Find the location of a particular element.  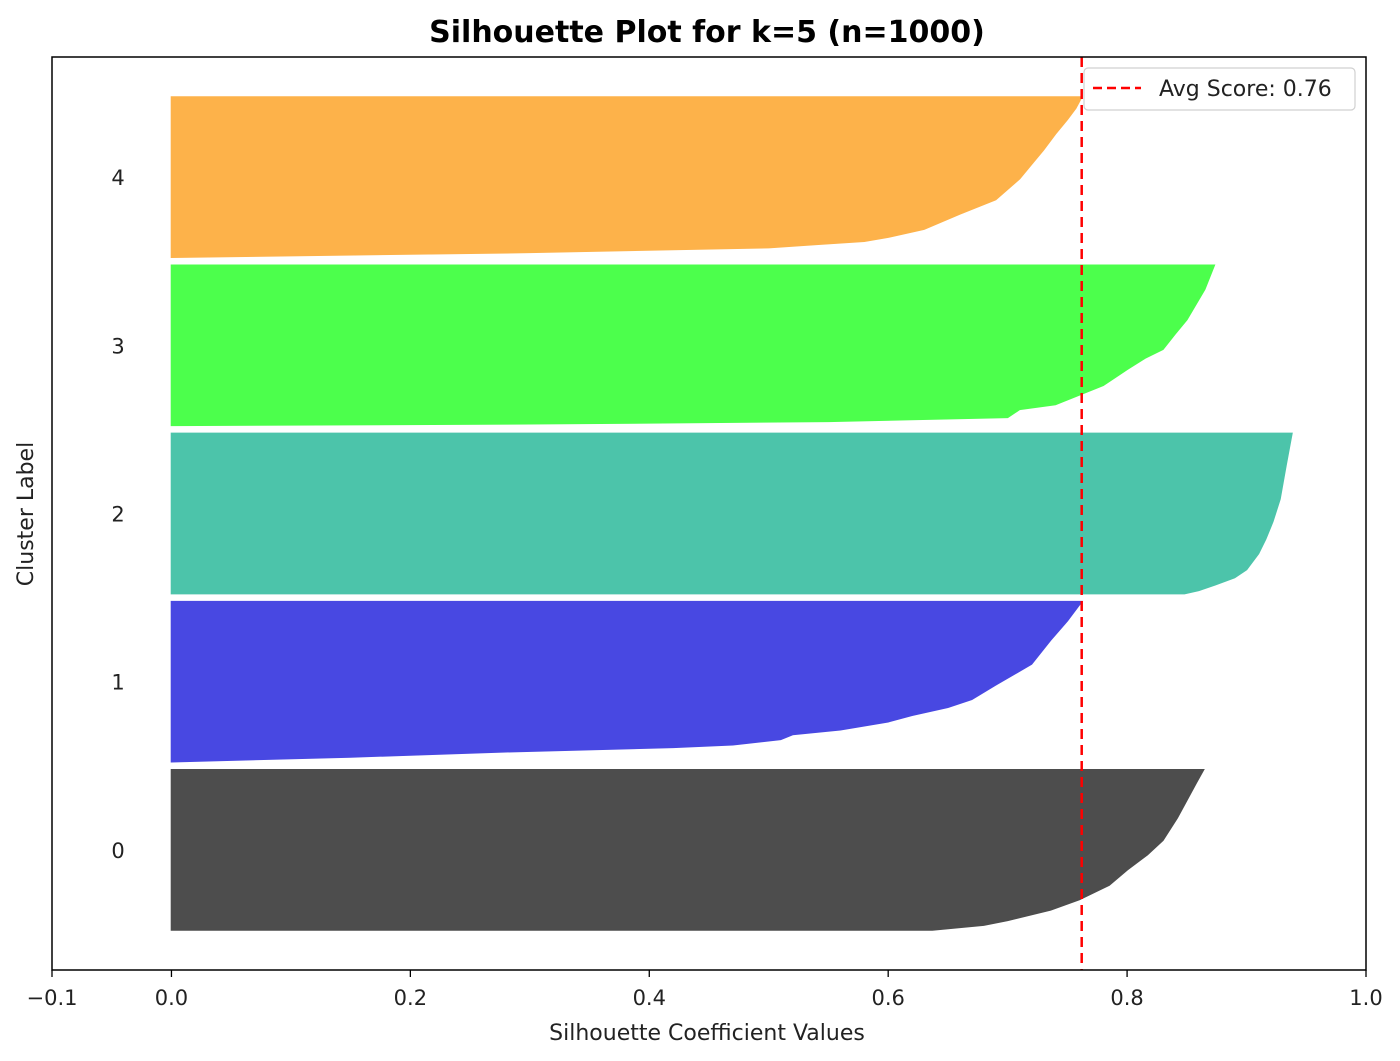

cluster-1-silhouette is located at coordinates (627, 681).